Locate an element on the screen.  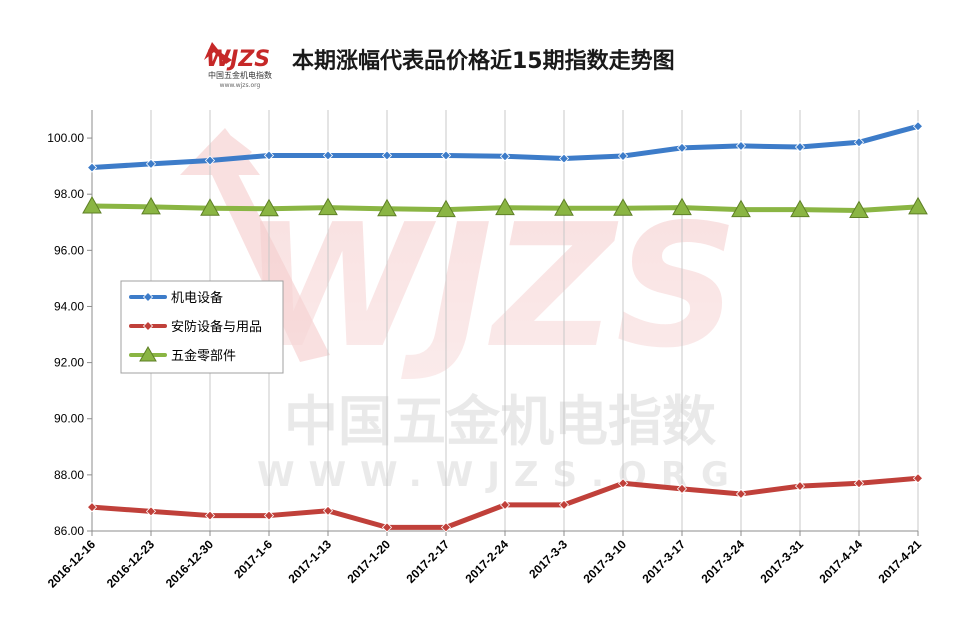
y-tick-label: 100.00 is located at coordinates (65, 138).